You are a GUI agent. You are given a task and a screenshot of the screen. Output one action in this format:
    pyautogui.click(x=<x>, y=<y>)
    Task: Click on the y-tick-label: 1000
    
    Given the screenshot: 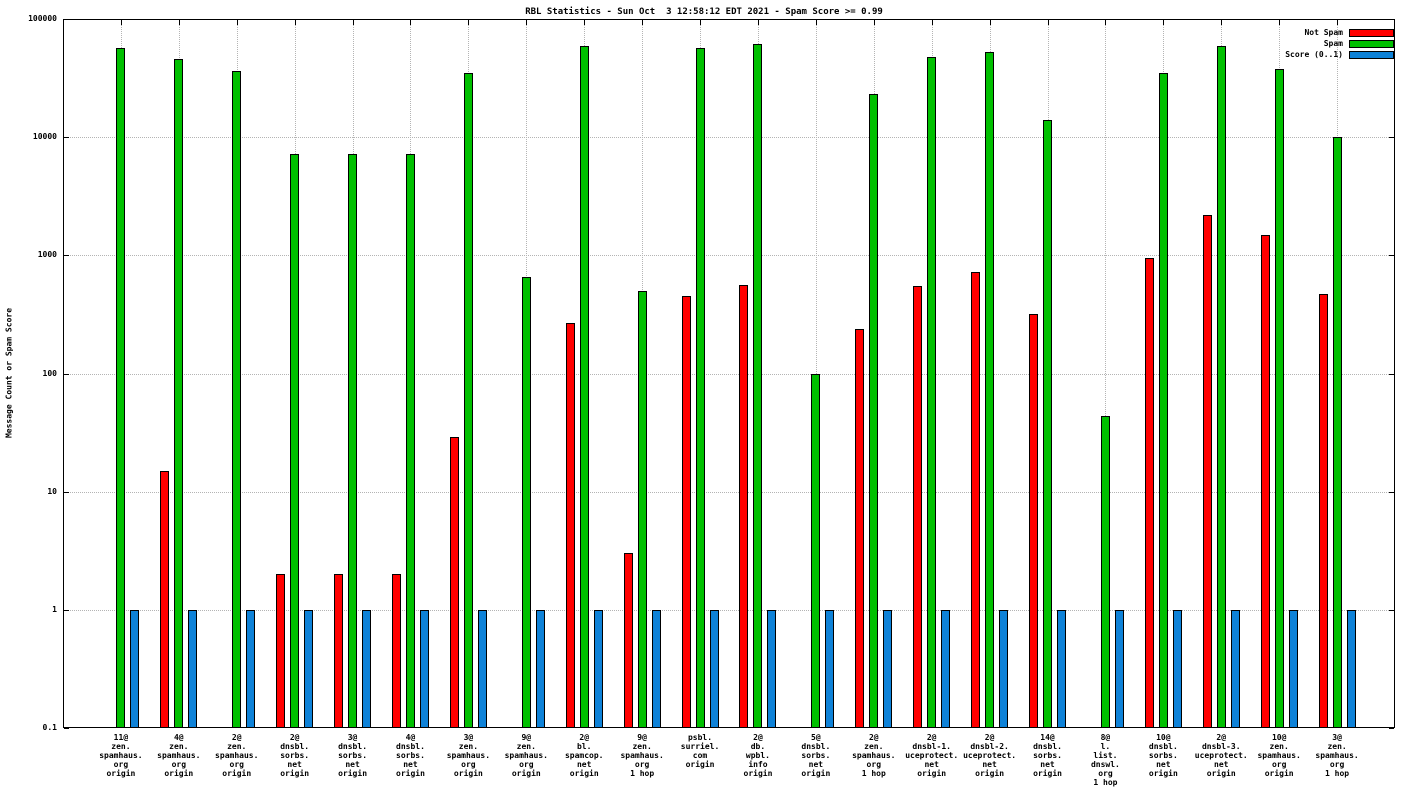 What is the action you would take?
    pyautogui.click(x=47, y=255)
    